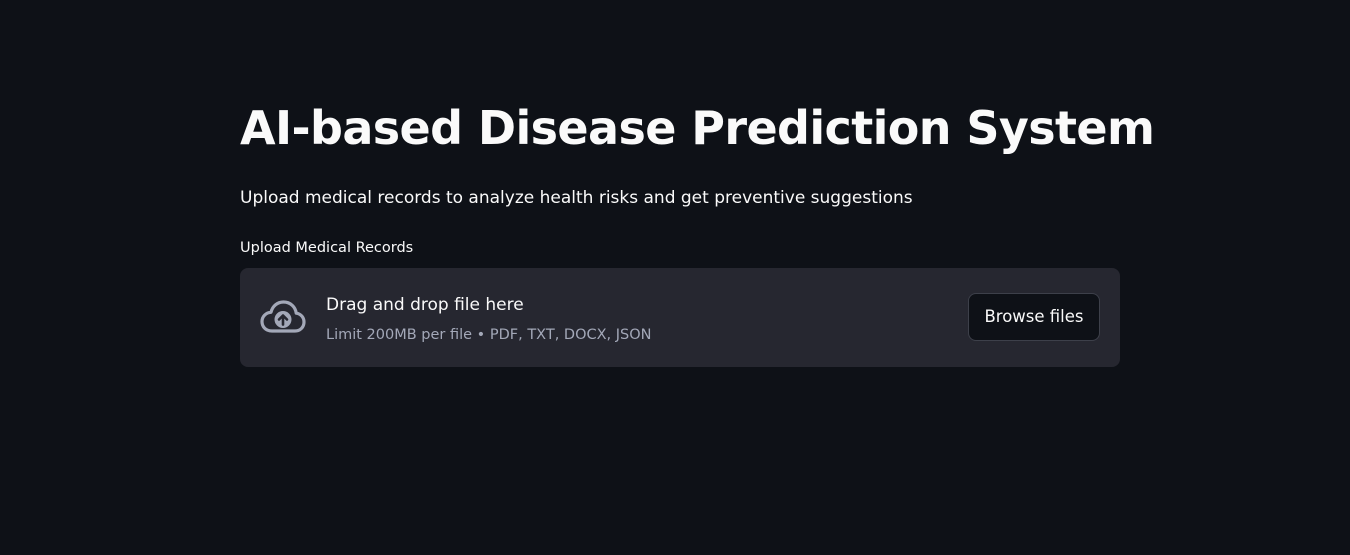 The height and width of the screenshot is (555, 1350). I want to click on dropzone-title: Drag and drop file here, so click(425, 305).